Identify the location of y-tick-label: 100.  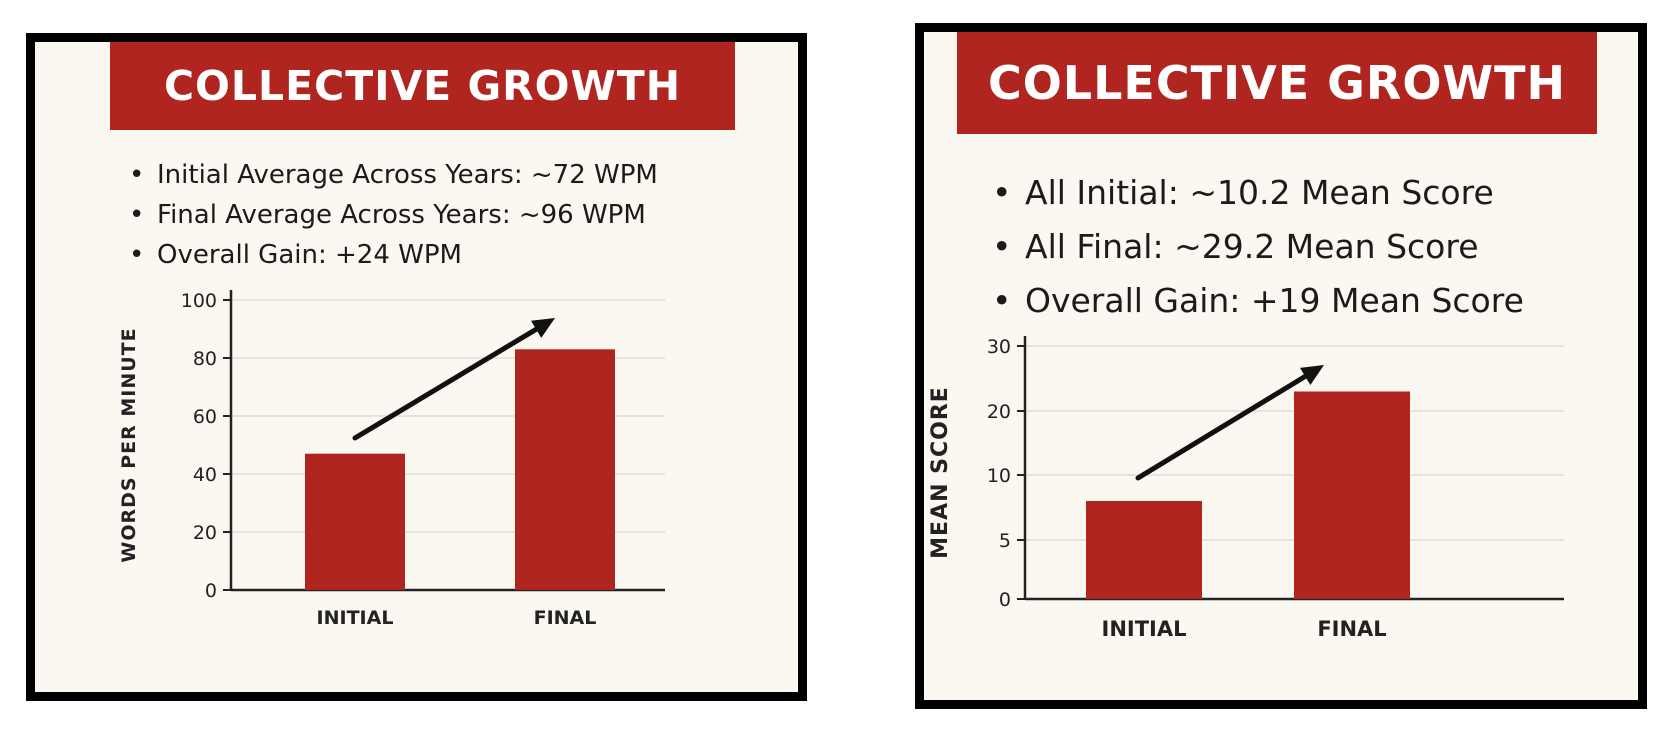
(199, 301).